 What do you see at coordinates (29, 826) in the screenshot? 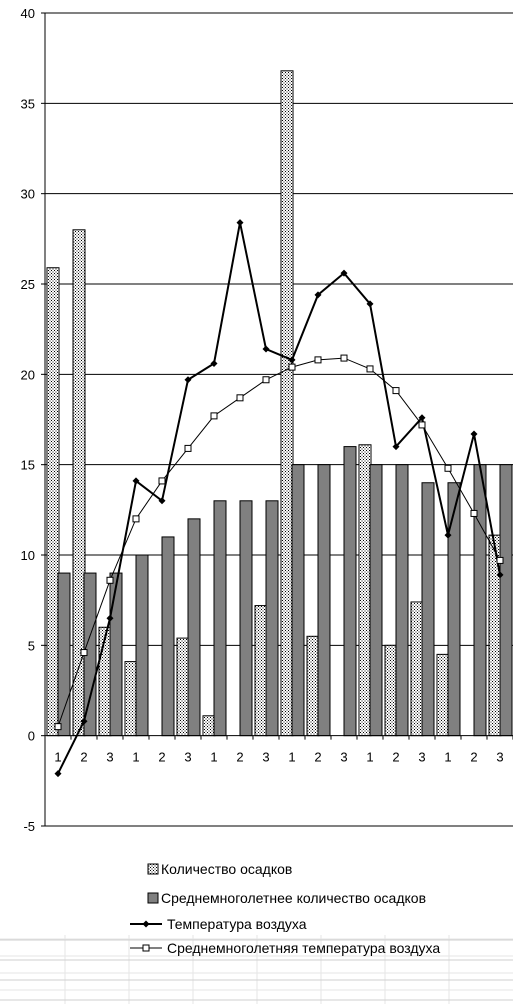
I see `y-tick-label: -5` at bounding box center [29, 826].